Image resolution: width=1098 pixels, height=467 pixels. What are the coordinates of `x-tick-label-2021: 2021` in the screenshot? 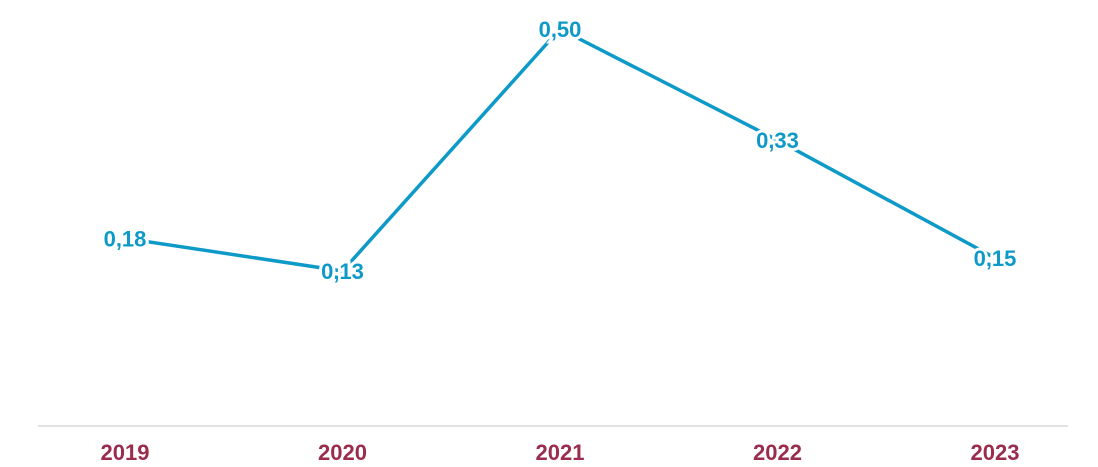 It's located at (560, 452).